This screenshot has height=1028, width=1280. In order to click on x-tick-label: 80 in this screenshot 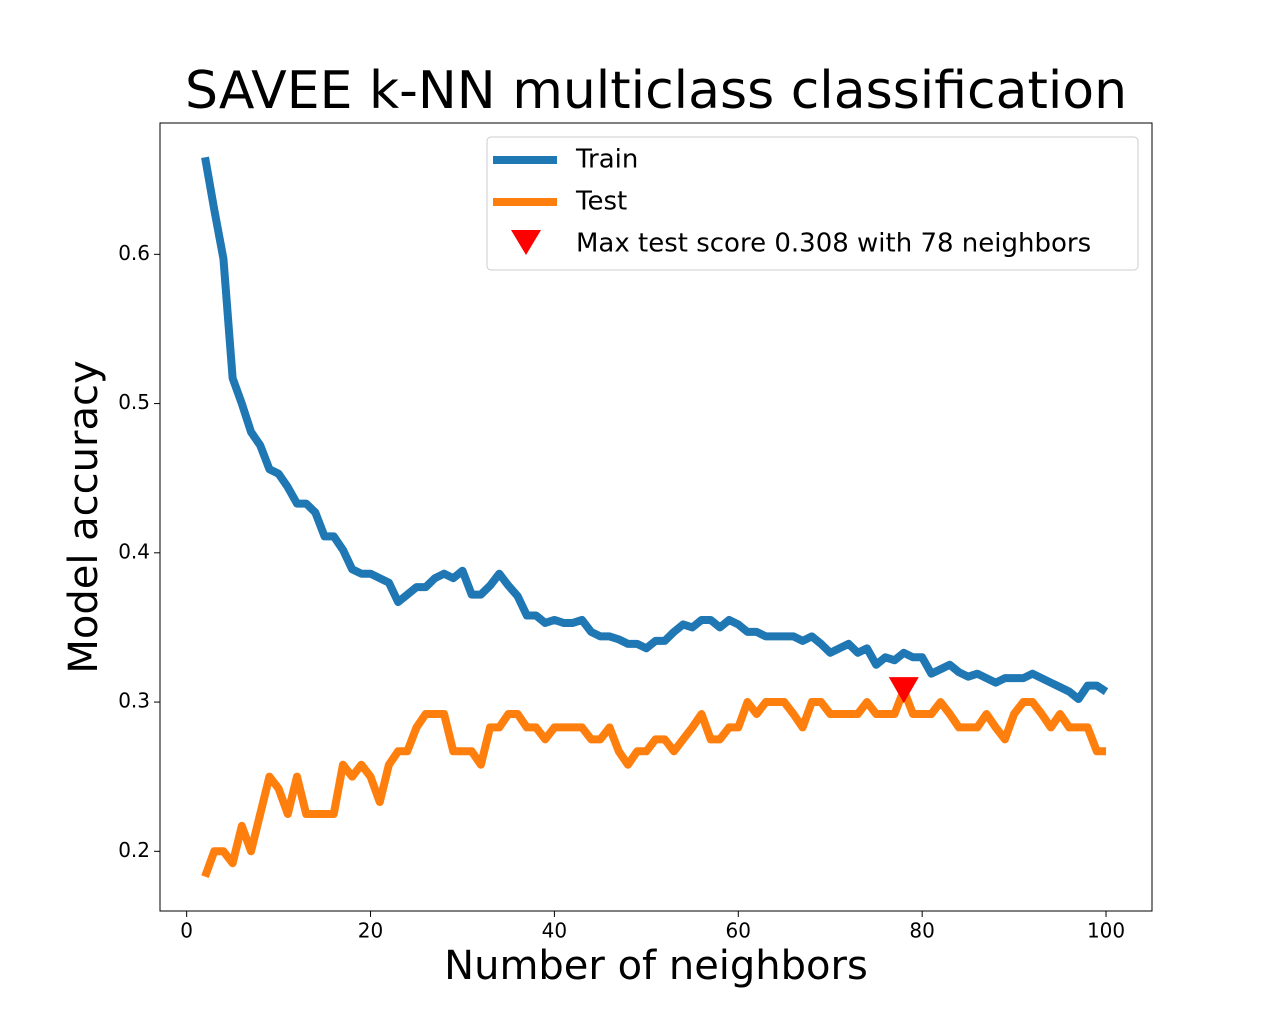, I will do `click(921, 931)`.